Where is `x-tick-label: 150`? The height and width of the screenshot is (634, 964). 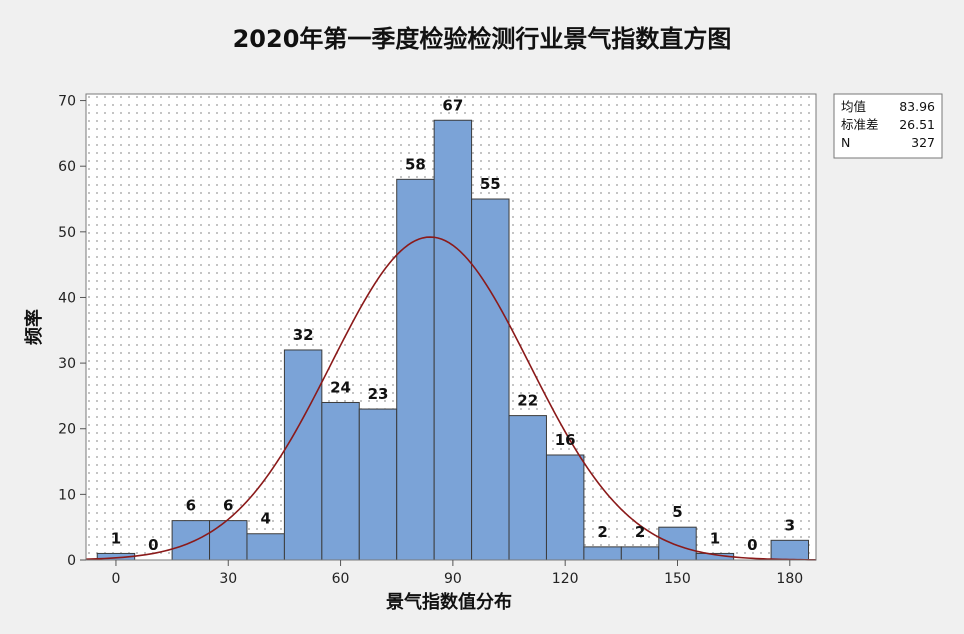 x-tick-label: 150 is located at coordinates (677, 579).